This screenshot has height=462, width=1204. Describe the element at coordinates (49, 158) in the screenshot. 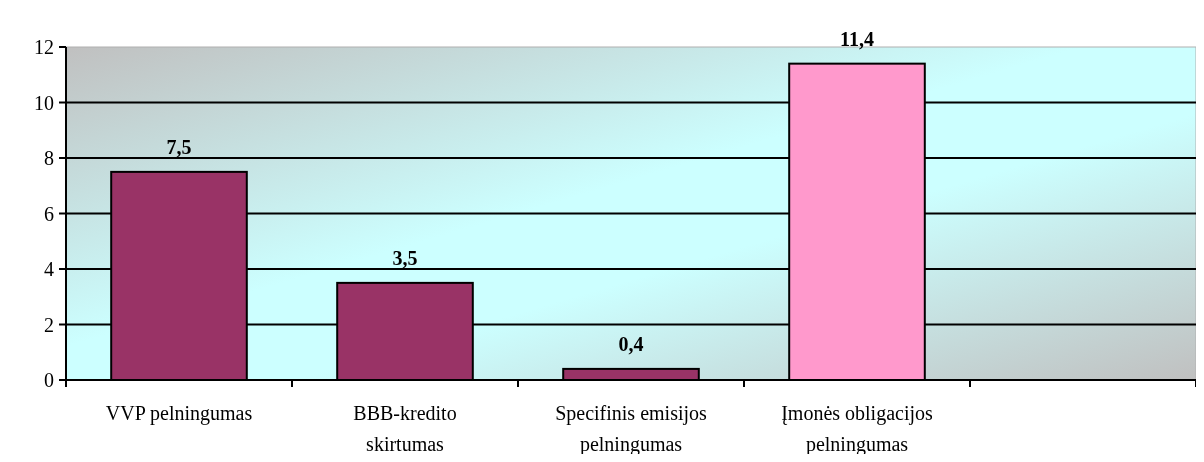

I see `y-tick-label: 8` at that location.